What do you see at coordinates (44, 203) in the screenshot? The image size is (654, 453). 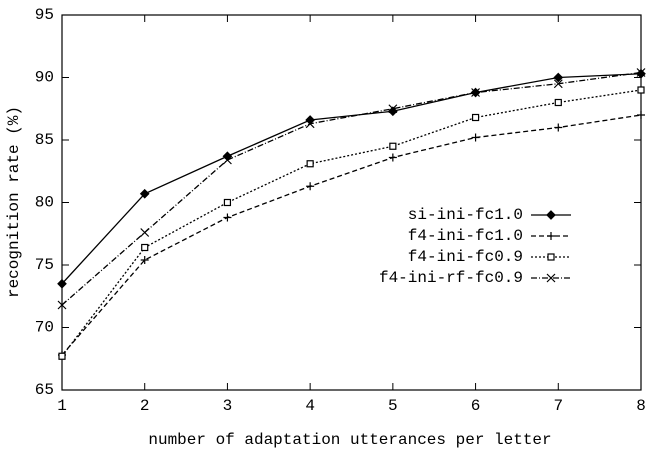 I see `y-tick-label: 80` at bounding box center [44, 203].